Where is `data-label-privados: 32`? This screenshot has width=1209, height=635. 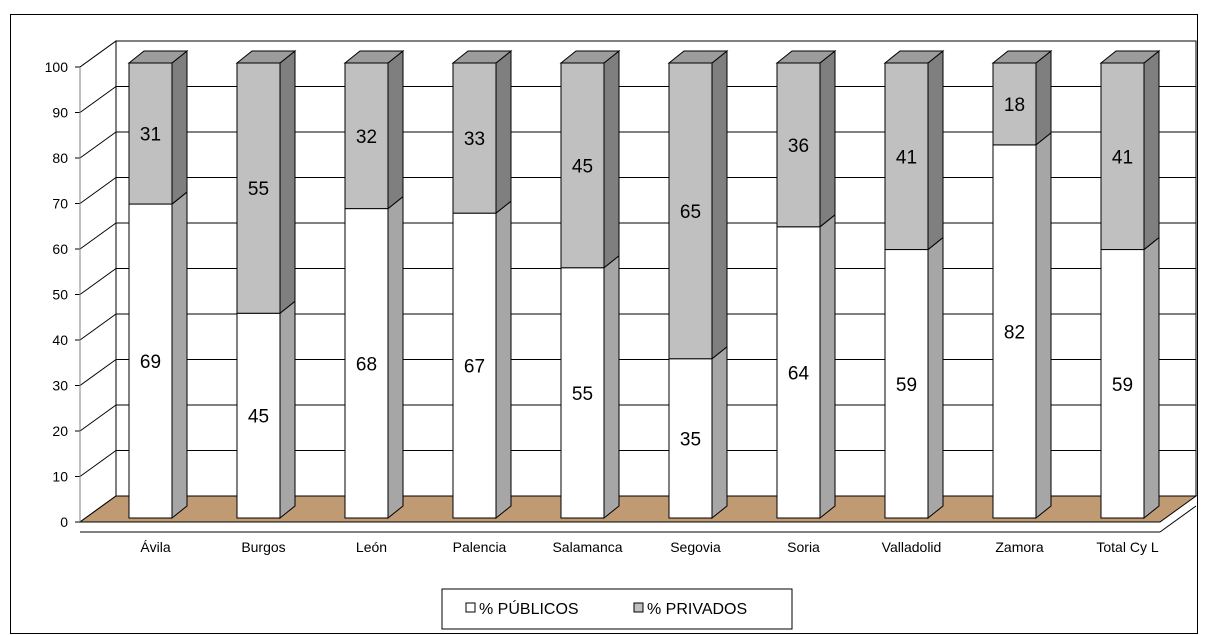
data-label-privados: 32 is located at coordinates (366, 137).